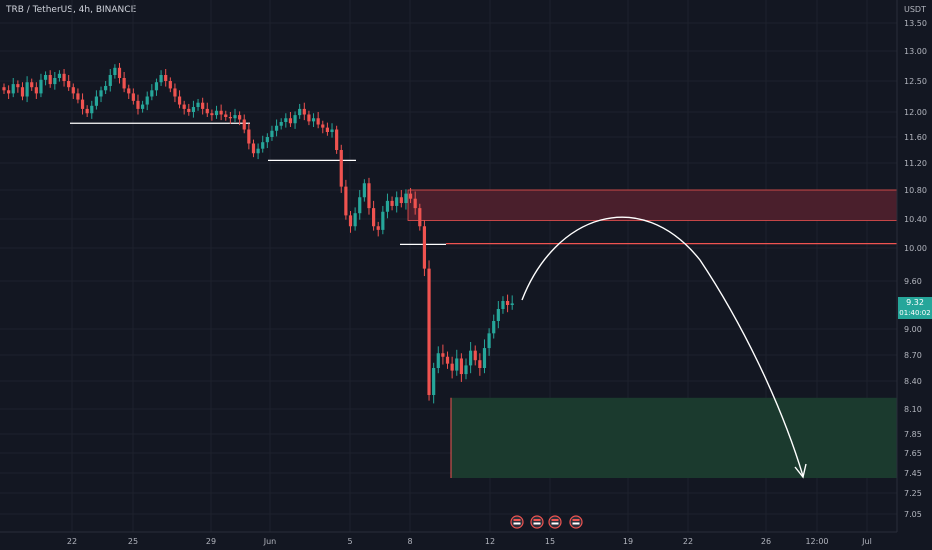 The image size is (932, 550). I want to click on projection-curve, so click(662, 346).